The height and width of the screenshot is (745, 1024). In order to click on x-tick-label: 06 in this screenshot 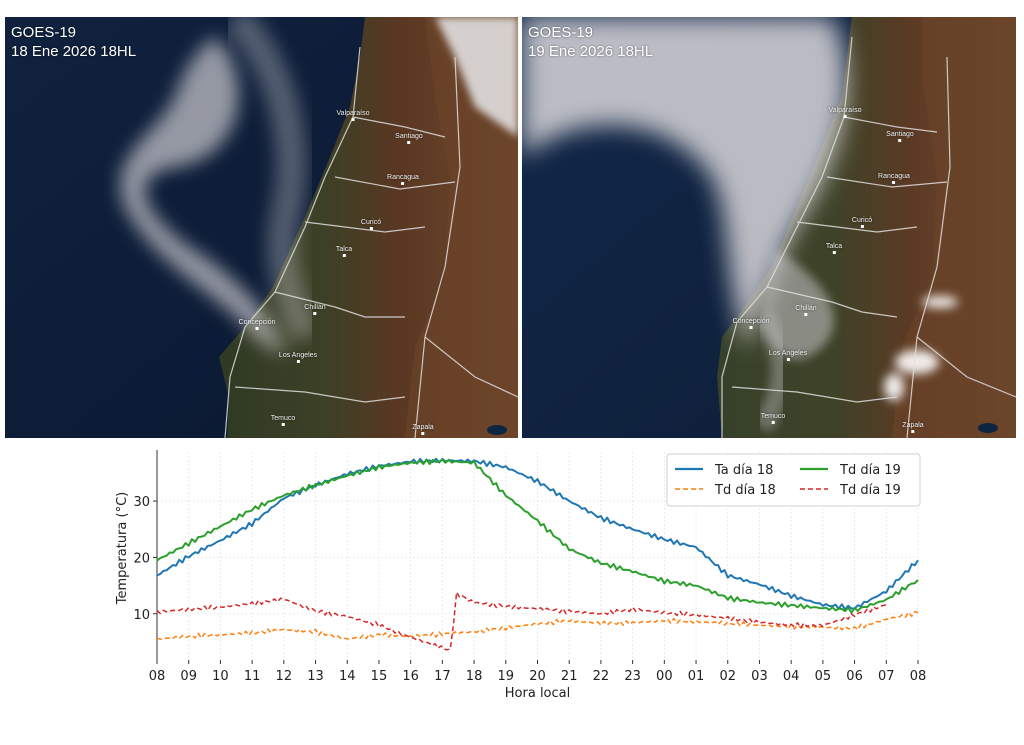, I will do `click(854, 676)`.